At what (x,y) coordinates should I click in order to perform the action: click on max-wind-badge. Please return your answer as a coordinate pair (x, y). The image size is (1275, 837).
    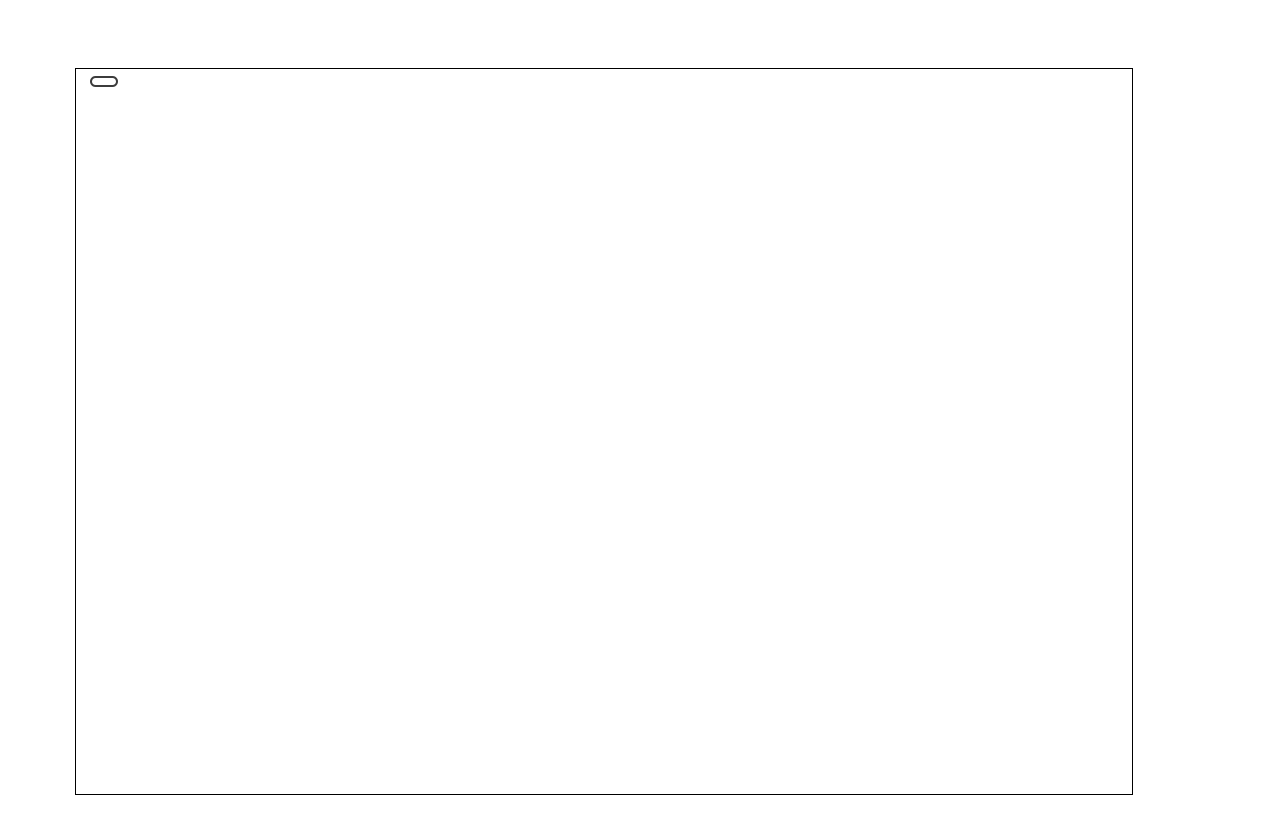
    Looking at the image, I should click on (104, 81).